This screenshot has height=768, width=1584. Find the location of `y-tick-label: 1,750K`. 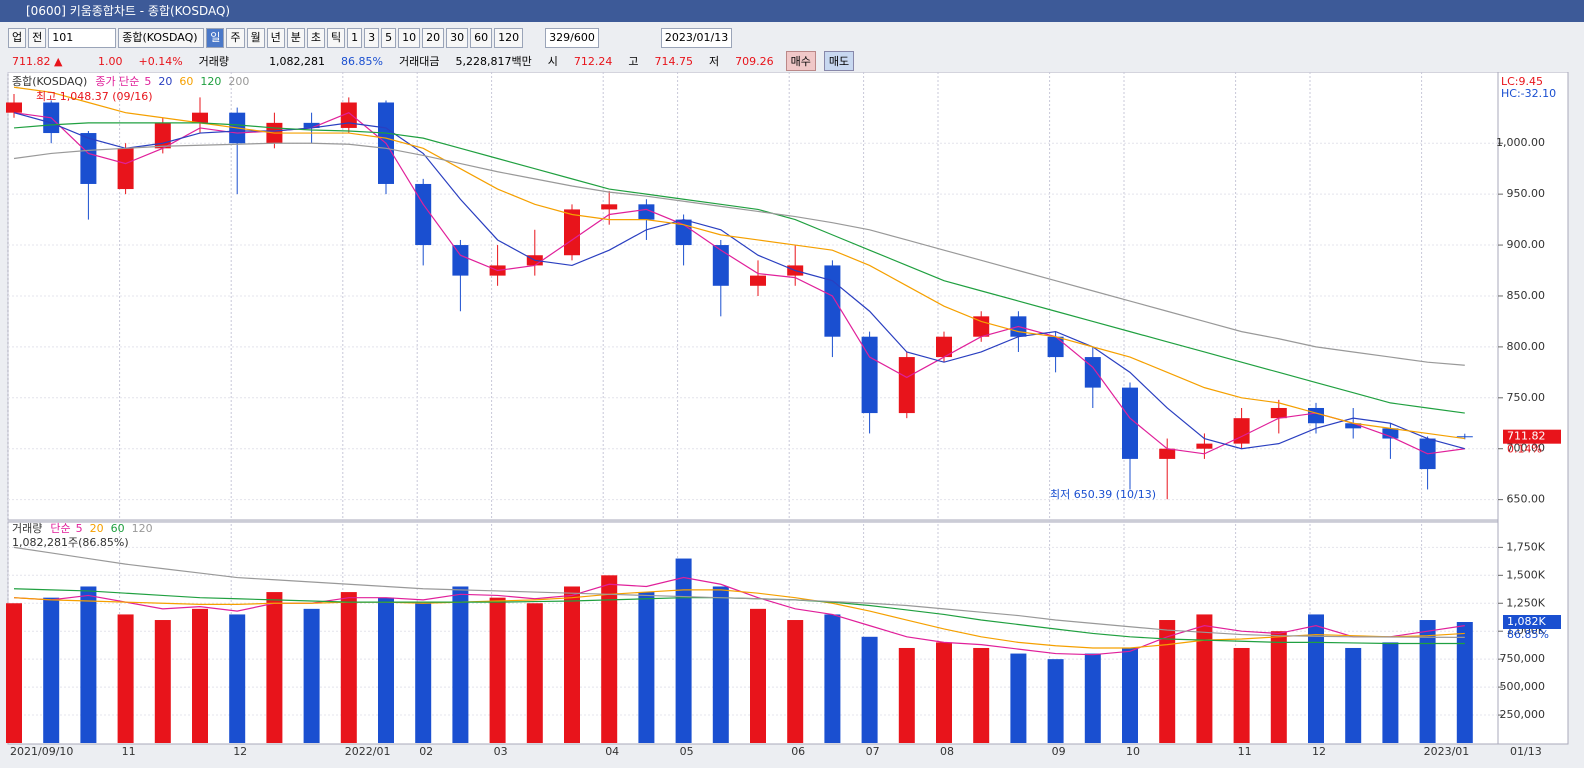

y-tick-label: 1,750K is located at coordinates (1525, 546).